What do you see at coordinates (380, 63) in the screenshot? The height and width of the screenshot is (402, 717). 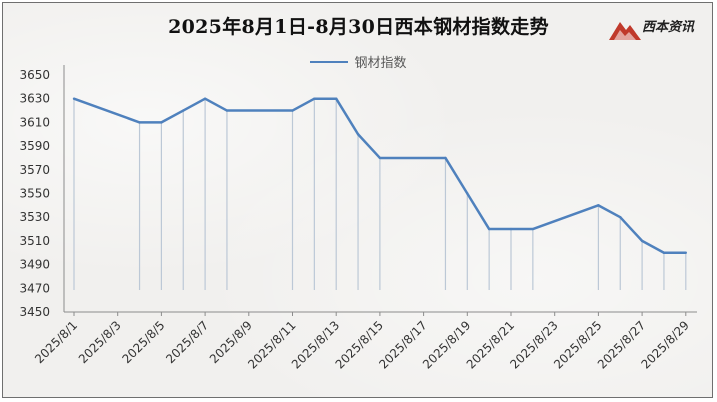 I see `legend-label: 钢材指数` at bounding box center [380, 63].